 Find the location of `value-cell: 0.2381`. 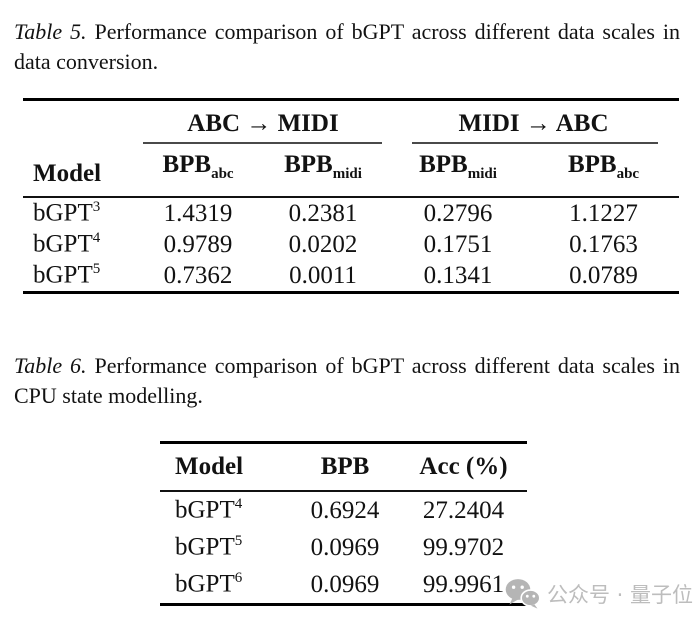

value-cell: 0.2381 is located at coordinates (323, 213).